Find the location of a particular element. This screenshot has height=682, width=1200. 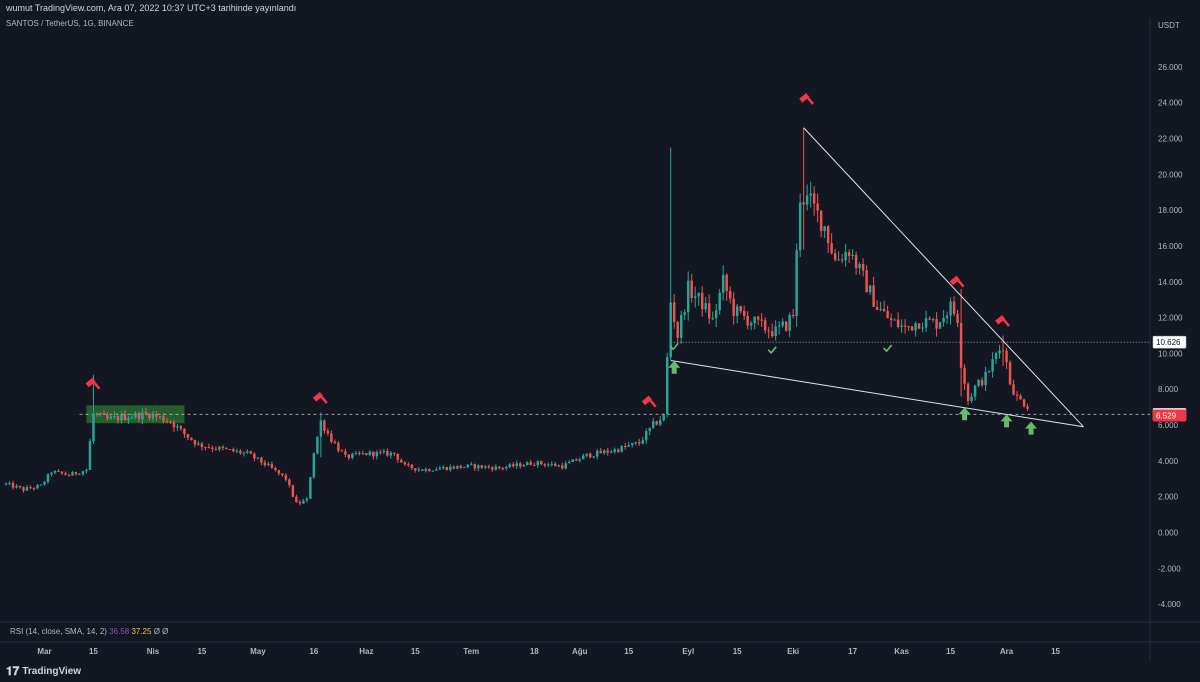

x-tick-label: Nis is located at coordinates (153, 651).